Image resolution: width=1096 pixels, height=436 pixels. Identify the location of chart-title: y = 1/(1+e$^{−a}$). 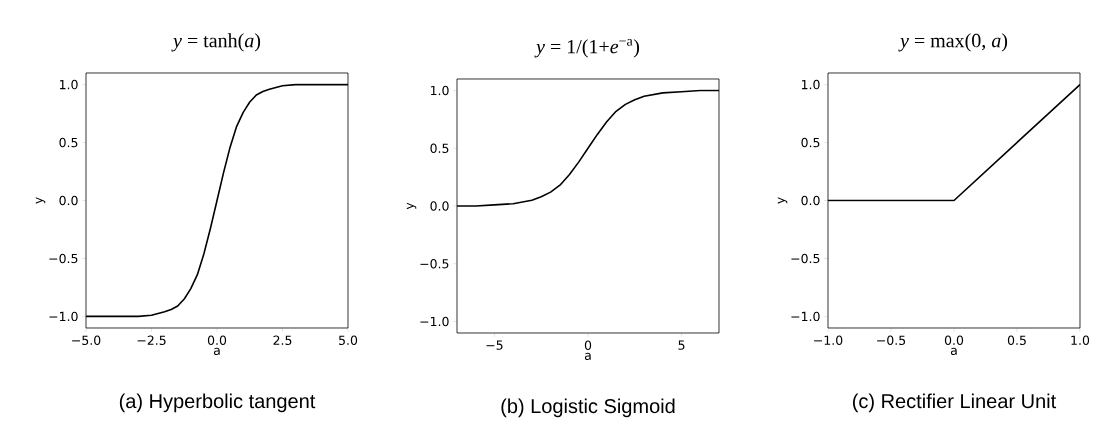
(587, 48).